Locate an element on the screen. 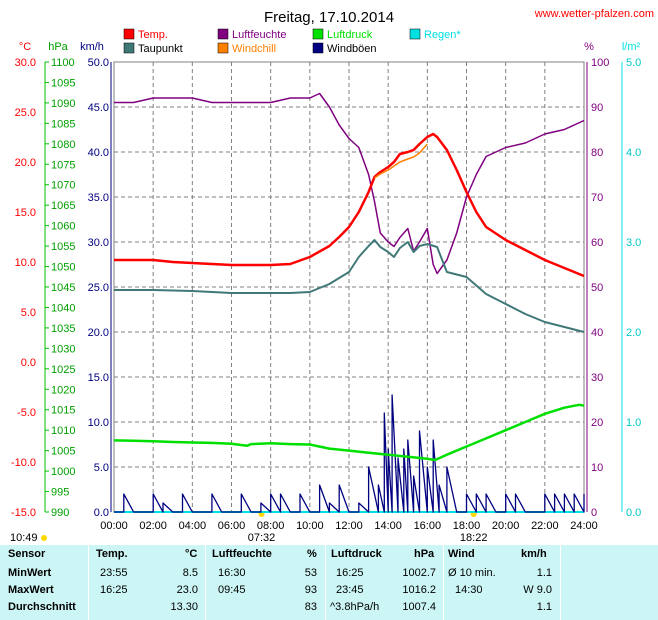 The image size is (658, 620). humidity-tick-label: 40 is located at coordinates (597, 333).